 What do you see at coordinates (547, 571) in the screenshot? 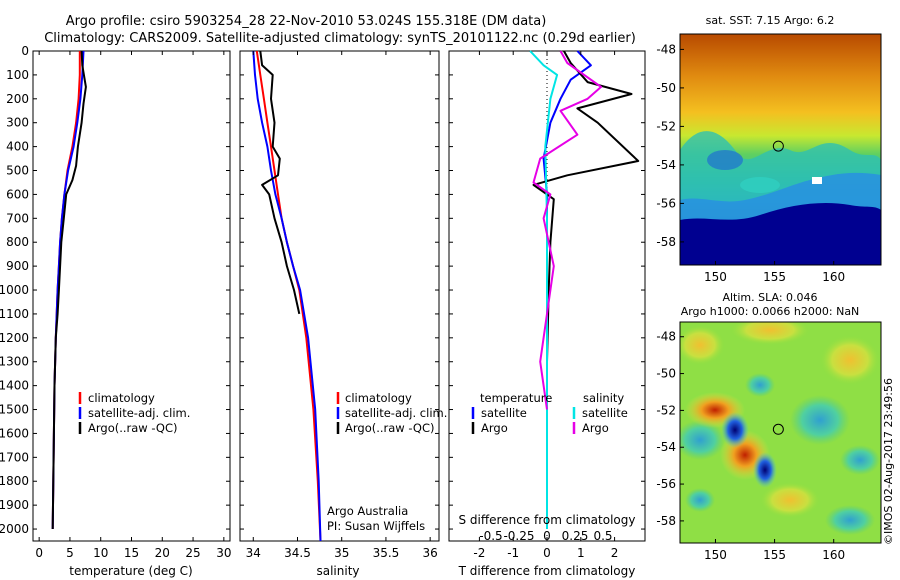
I see `difference-xlabel: T difference from climatology` at bounding box center [547, 571].